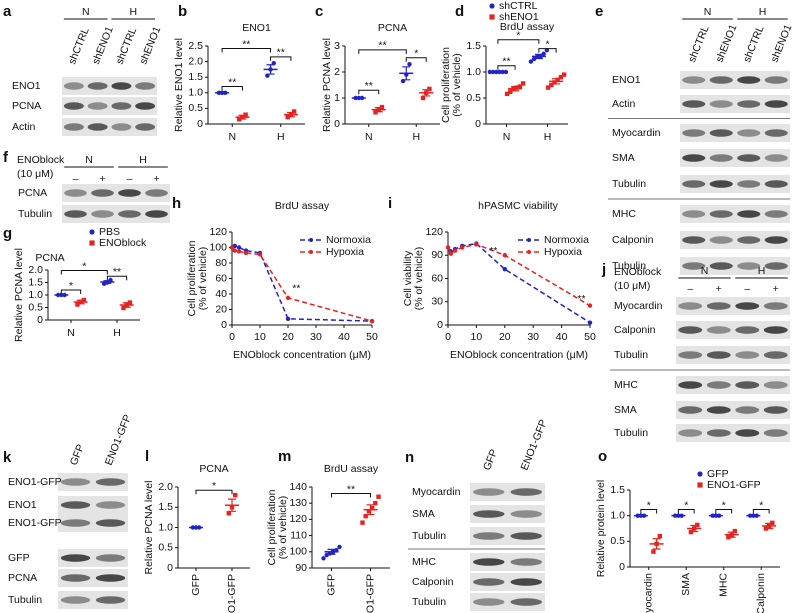 The height and width of the screenshot is (613, 798). I want to click on x-tick-label: 10, so click(477, 337).